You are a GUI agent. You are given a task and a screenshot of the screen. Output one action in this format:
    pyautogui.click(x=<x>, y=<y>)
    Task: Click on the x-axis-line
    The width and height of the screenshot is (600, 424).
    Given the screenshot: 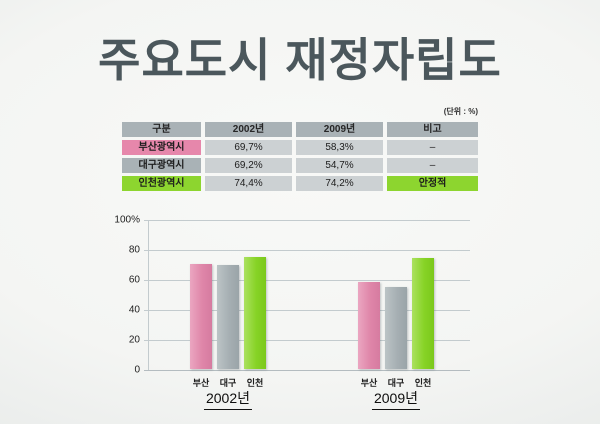 What is the action you would take?
    pyautogui.click(x=307, y=370)
    